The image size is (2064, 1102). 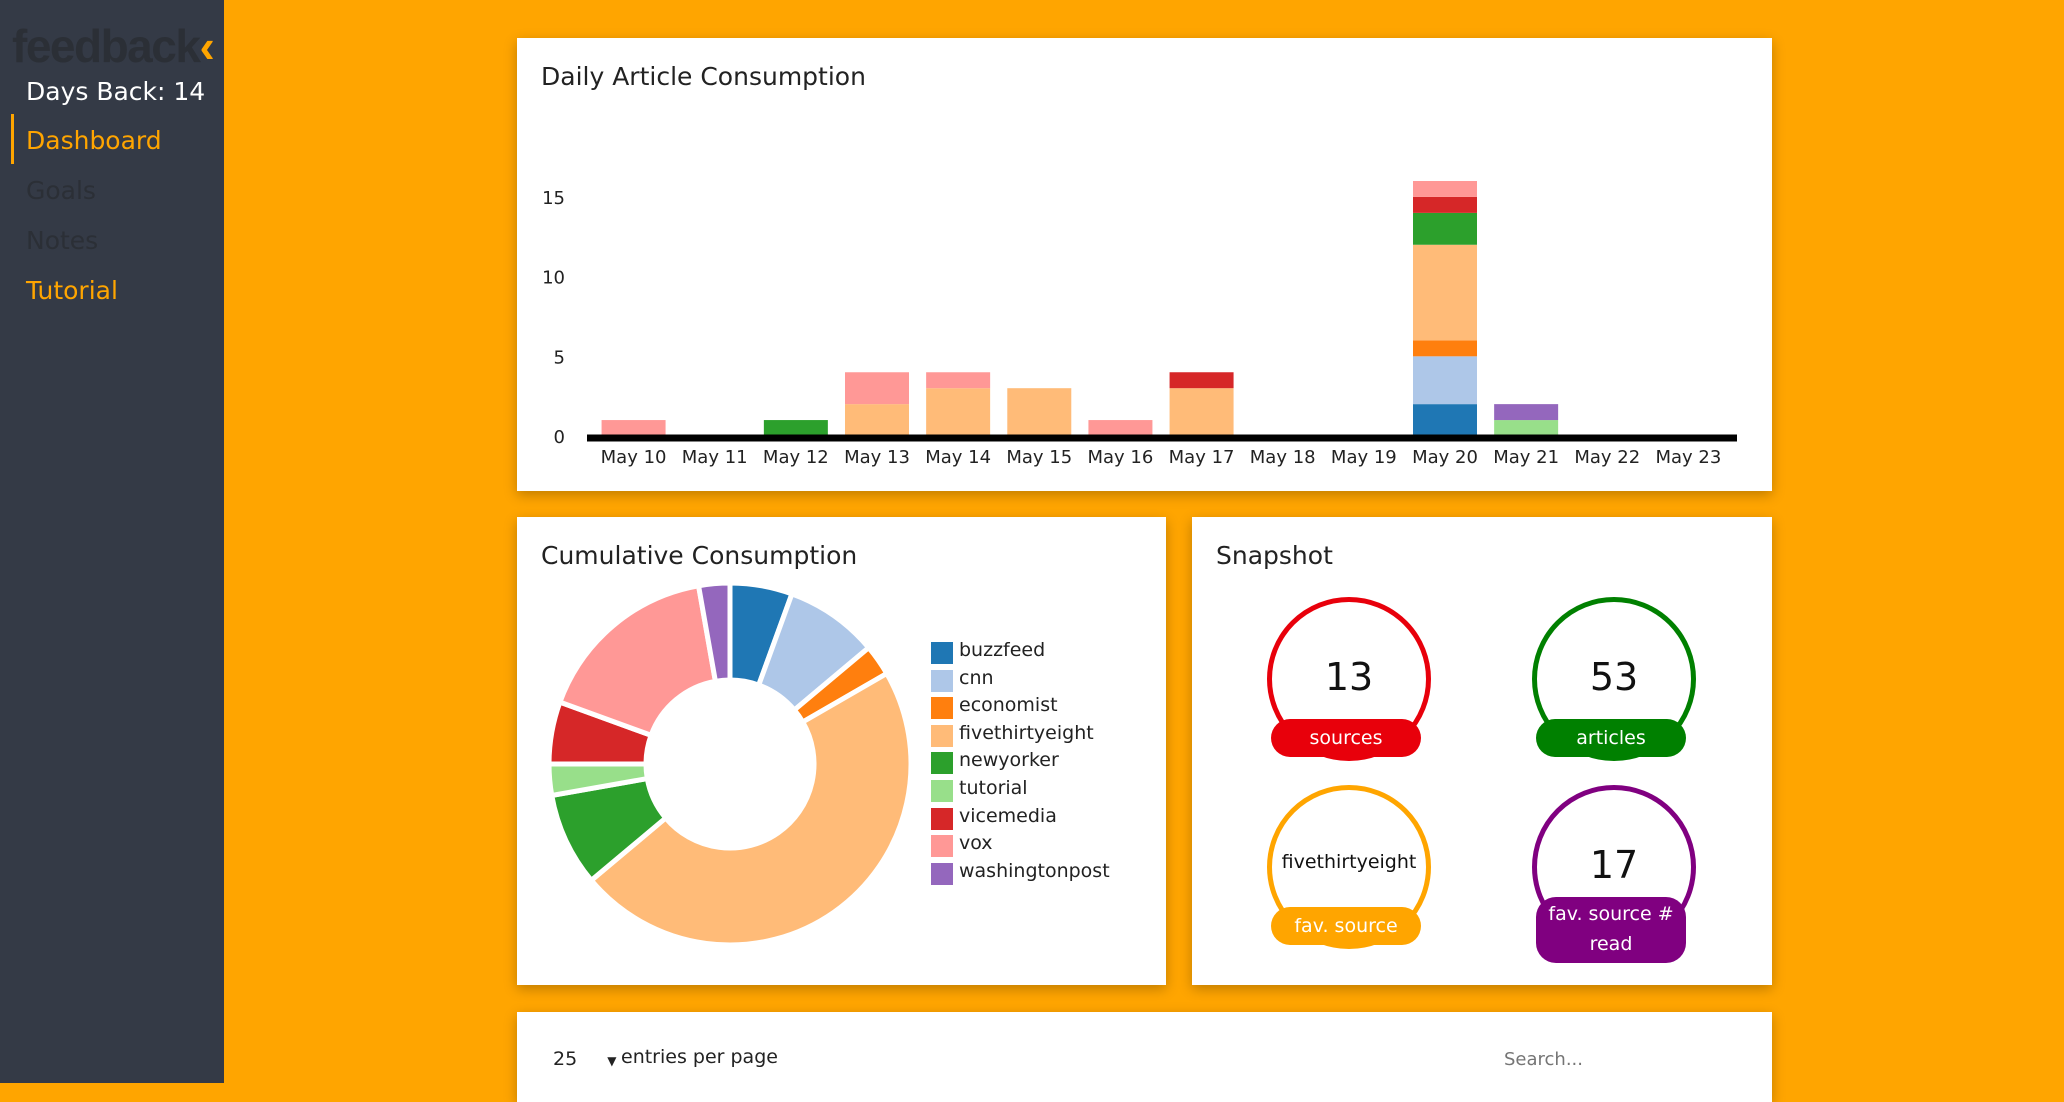 I want to click on x-tick-label: May 13, so click(x=877, y=457).